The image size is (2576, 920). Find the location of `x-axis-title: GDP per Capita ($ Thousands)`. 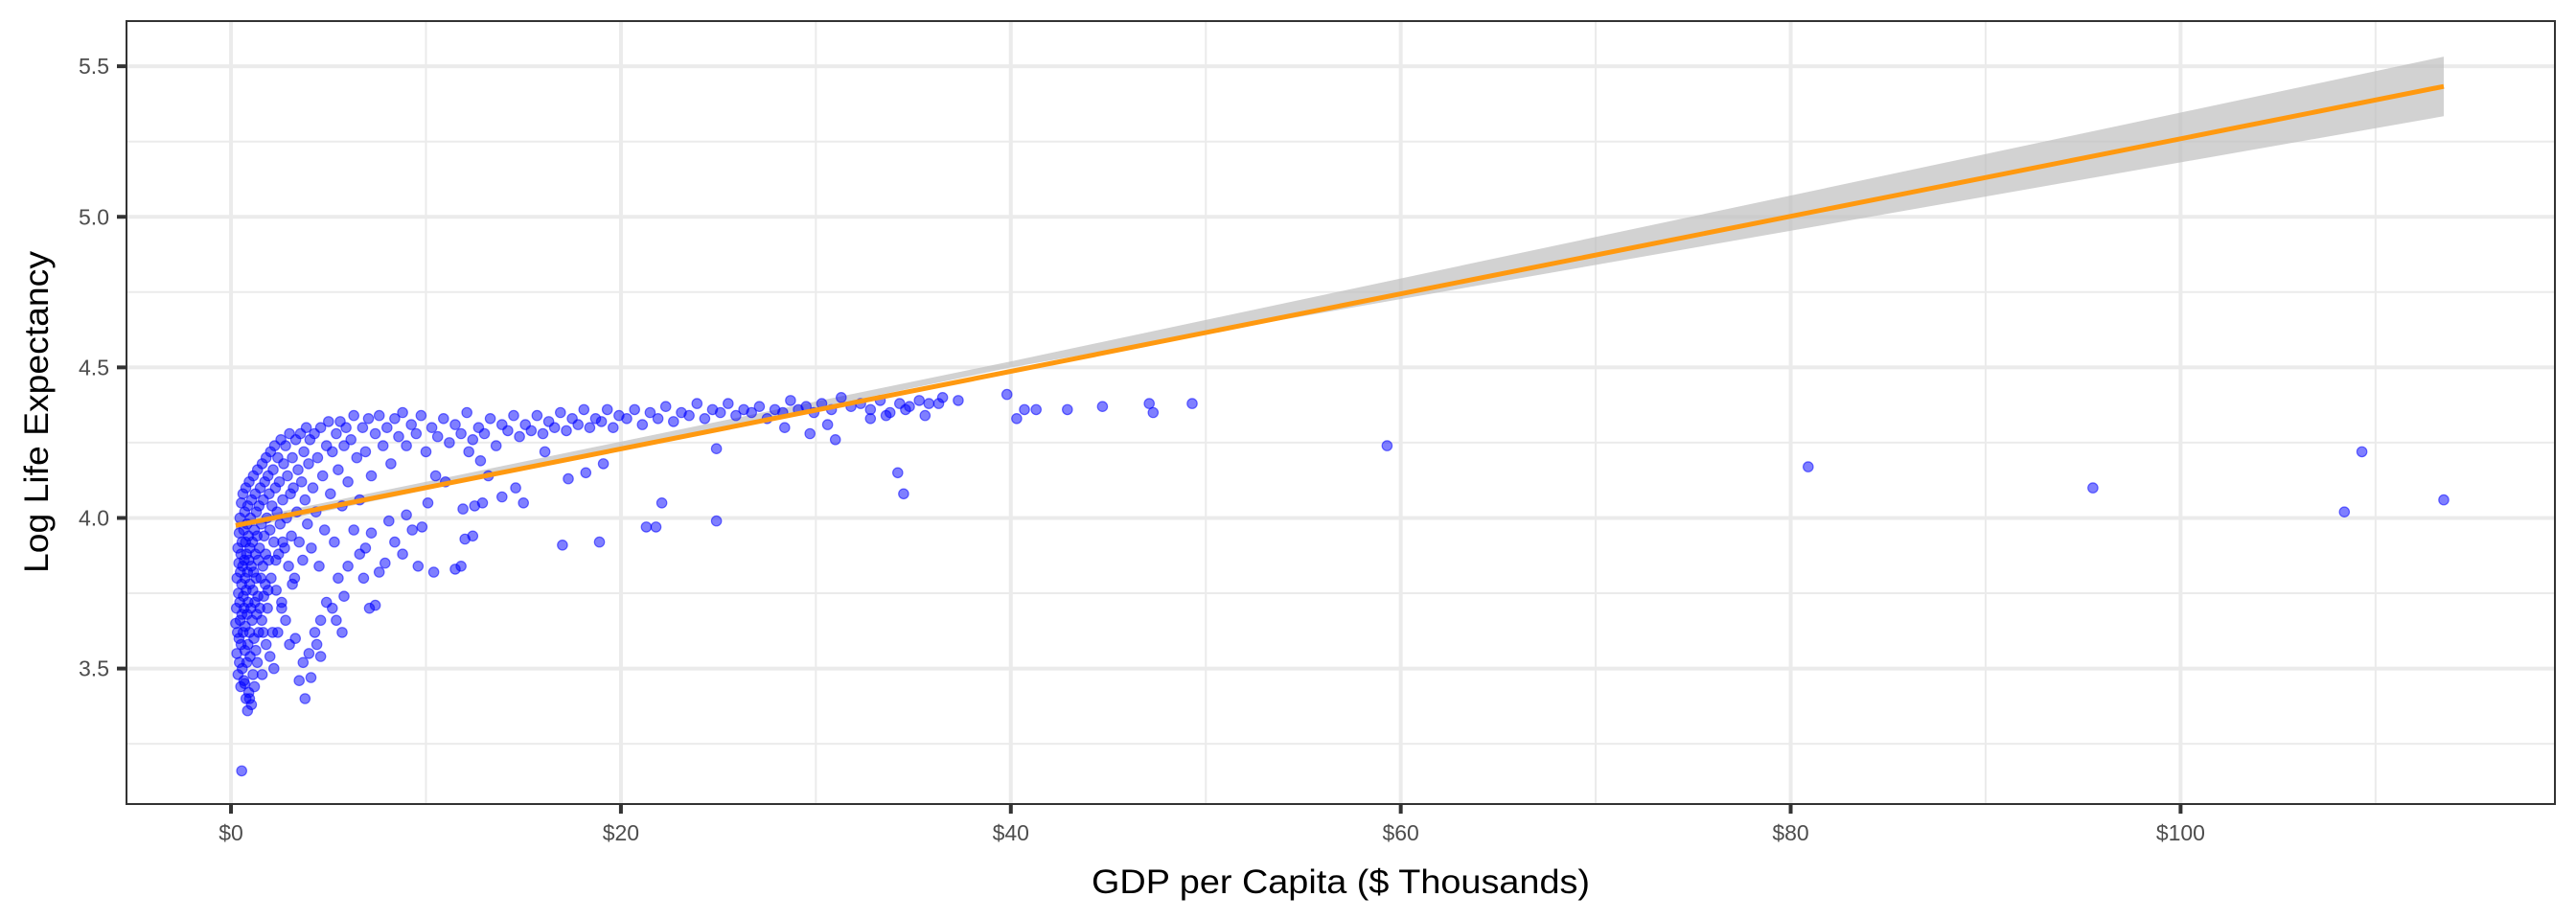

x-axis-title: GDP per Capita ($ Thousands) is located at coordinates (1341, 882).